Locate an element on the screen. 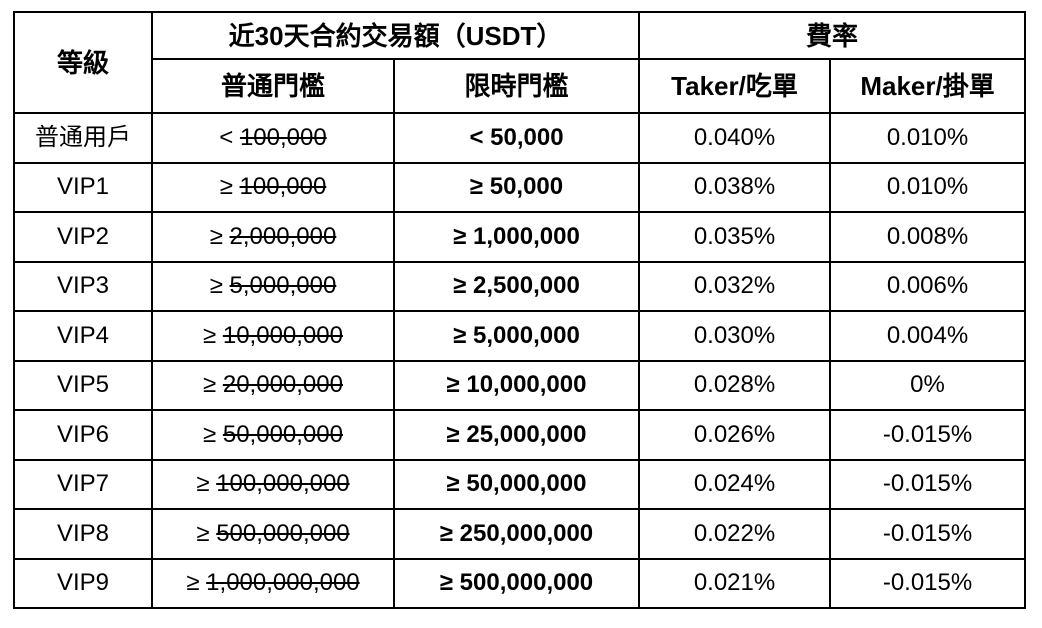 The height and width of the screenshot is (628, 1042). maker-rate-cell: 0.008% is located at coordinates (928, 237).